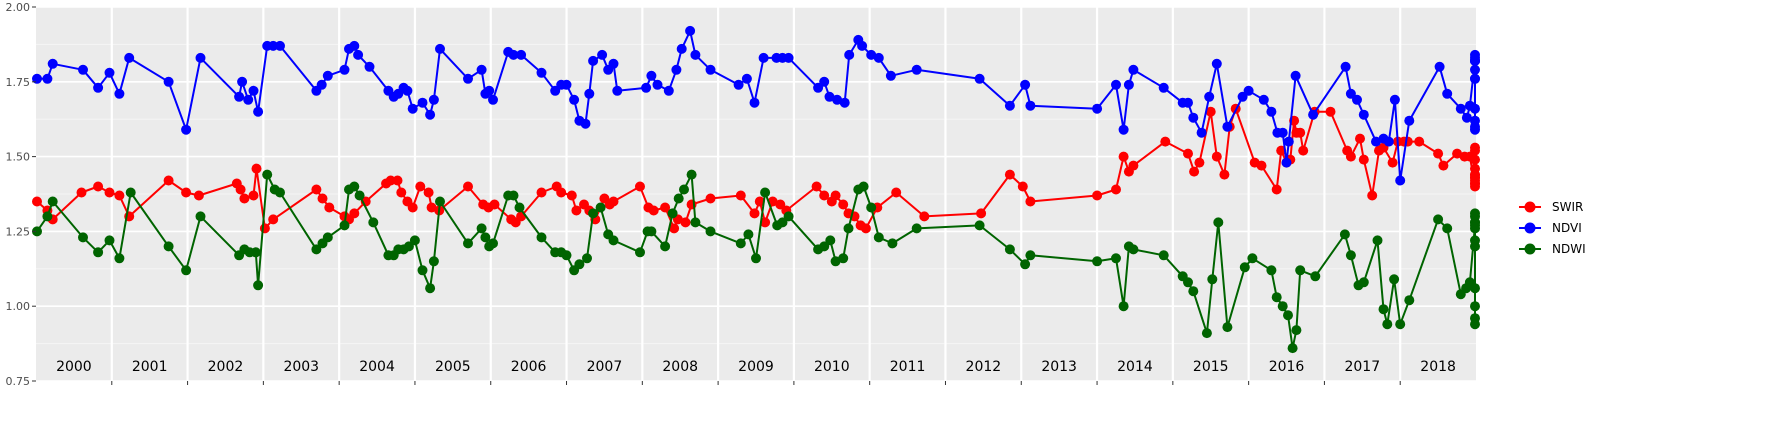 This screenshot has width=1773, height=446. What do you see at coordinates (18, 157) in the screenshot?
I see `y-tick-label: 1.50` at bounding box center [18, 157].